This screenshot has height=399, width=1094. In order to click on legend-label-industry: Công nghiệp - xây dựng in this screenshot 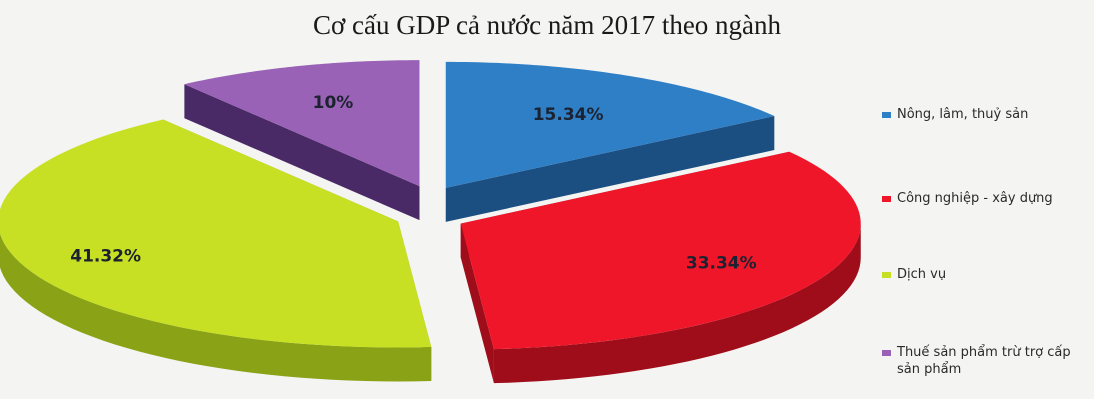, I will do `click(975, 198)`.